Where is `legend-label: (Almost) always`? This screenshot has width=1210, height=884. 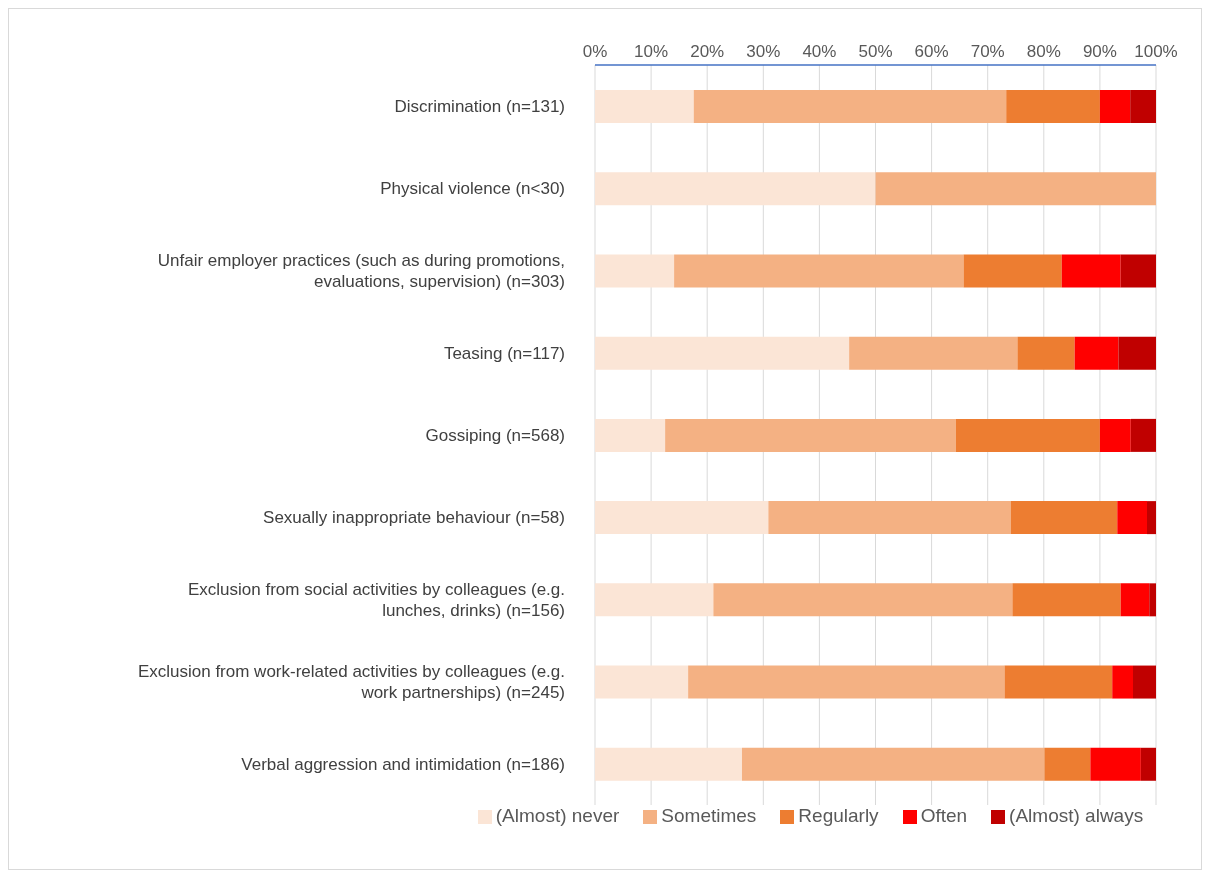
legend-label: (Almost) always is located at coordinates (1076, 815).